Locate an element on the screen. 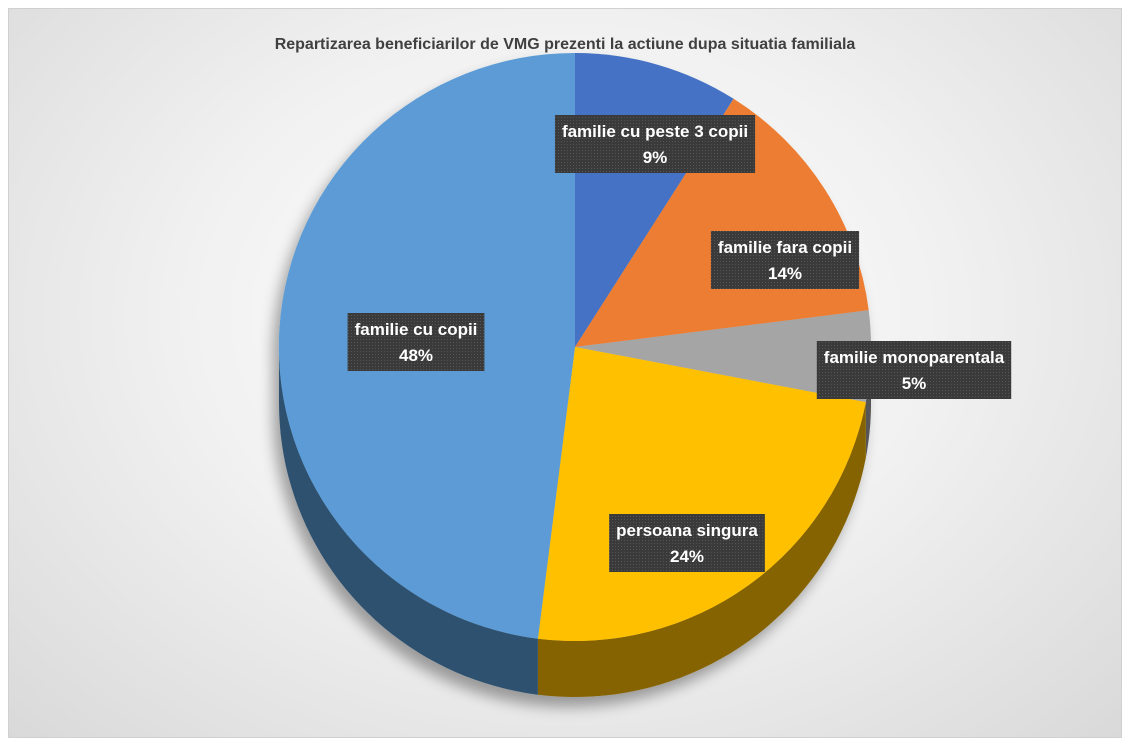 This screenshot has width=1130, height=746. data-label-name: familie cu peste 3 copii is located at coordinates (655, 131).